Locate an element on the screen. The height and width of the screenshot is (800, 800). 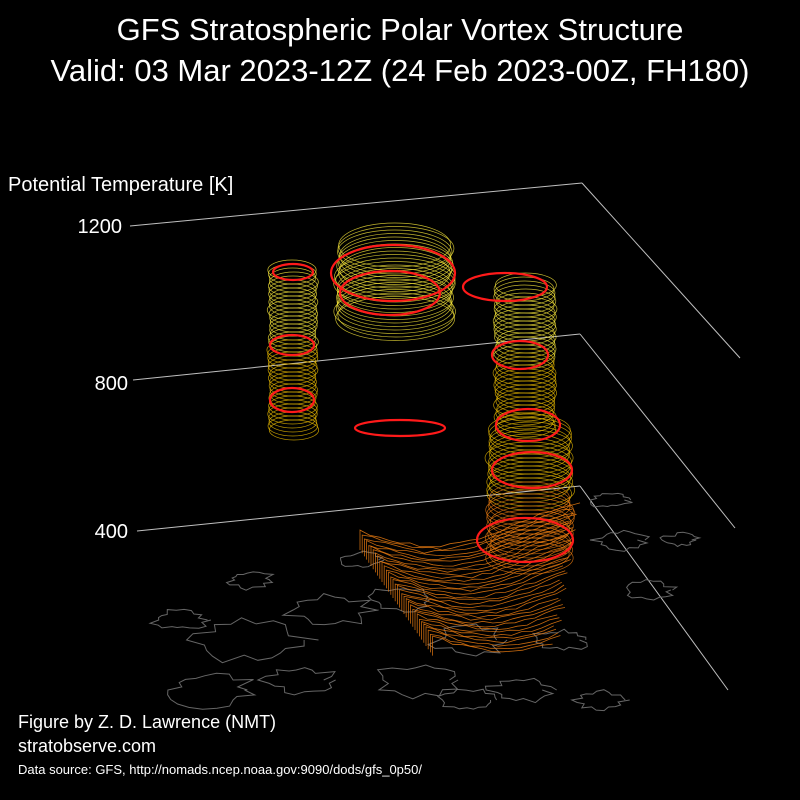
edge-ring-top-inner is located at coordinates (390, 293).